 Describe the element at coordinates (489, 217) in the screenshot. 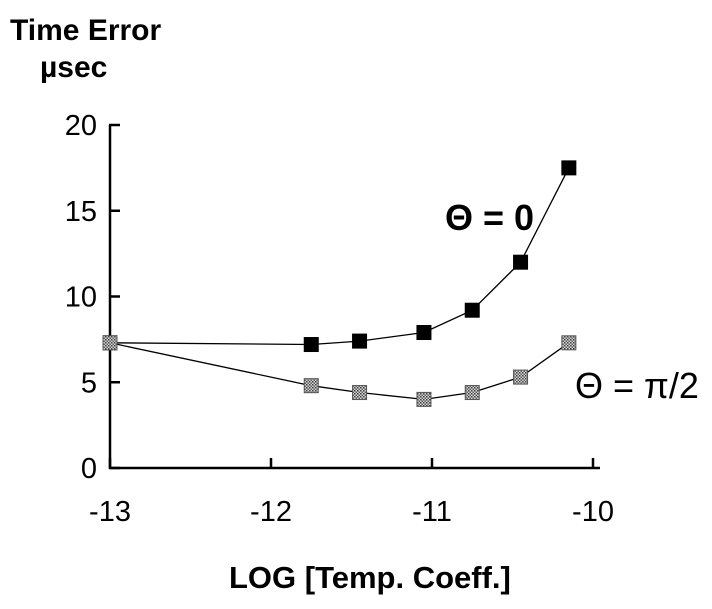

I see `series-label-theta-0: Θ = 0` at that location.